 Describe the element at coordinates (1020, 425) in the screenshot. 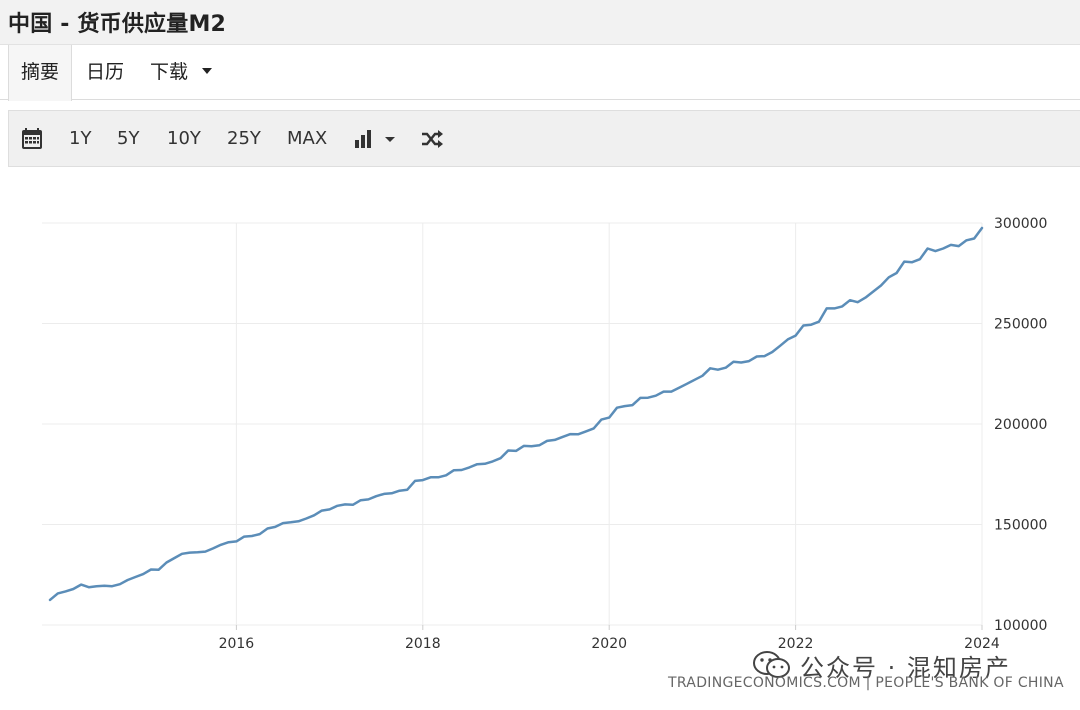

I see `y-tick-label: 200000` at that location.